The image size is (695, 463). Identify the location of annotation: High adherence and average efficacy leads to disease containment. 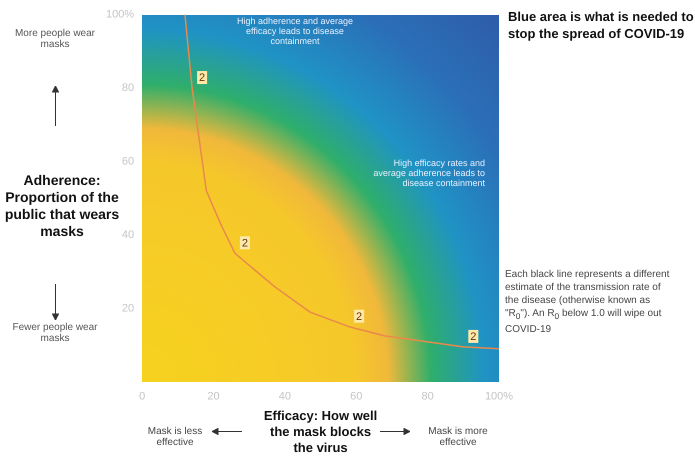
(295, 31).